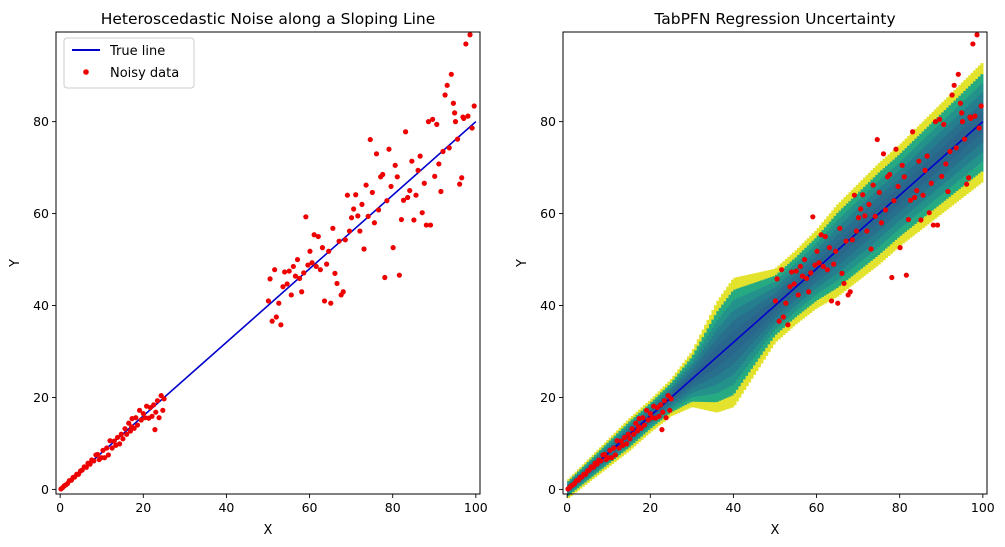 Image resolution: width=1005 pixels, height=547 pixels. Describe the element at coordinates (15, 263) in the screenshot. I see `left-y-axis-label: Y` at that location.